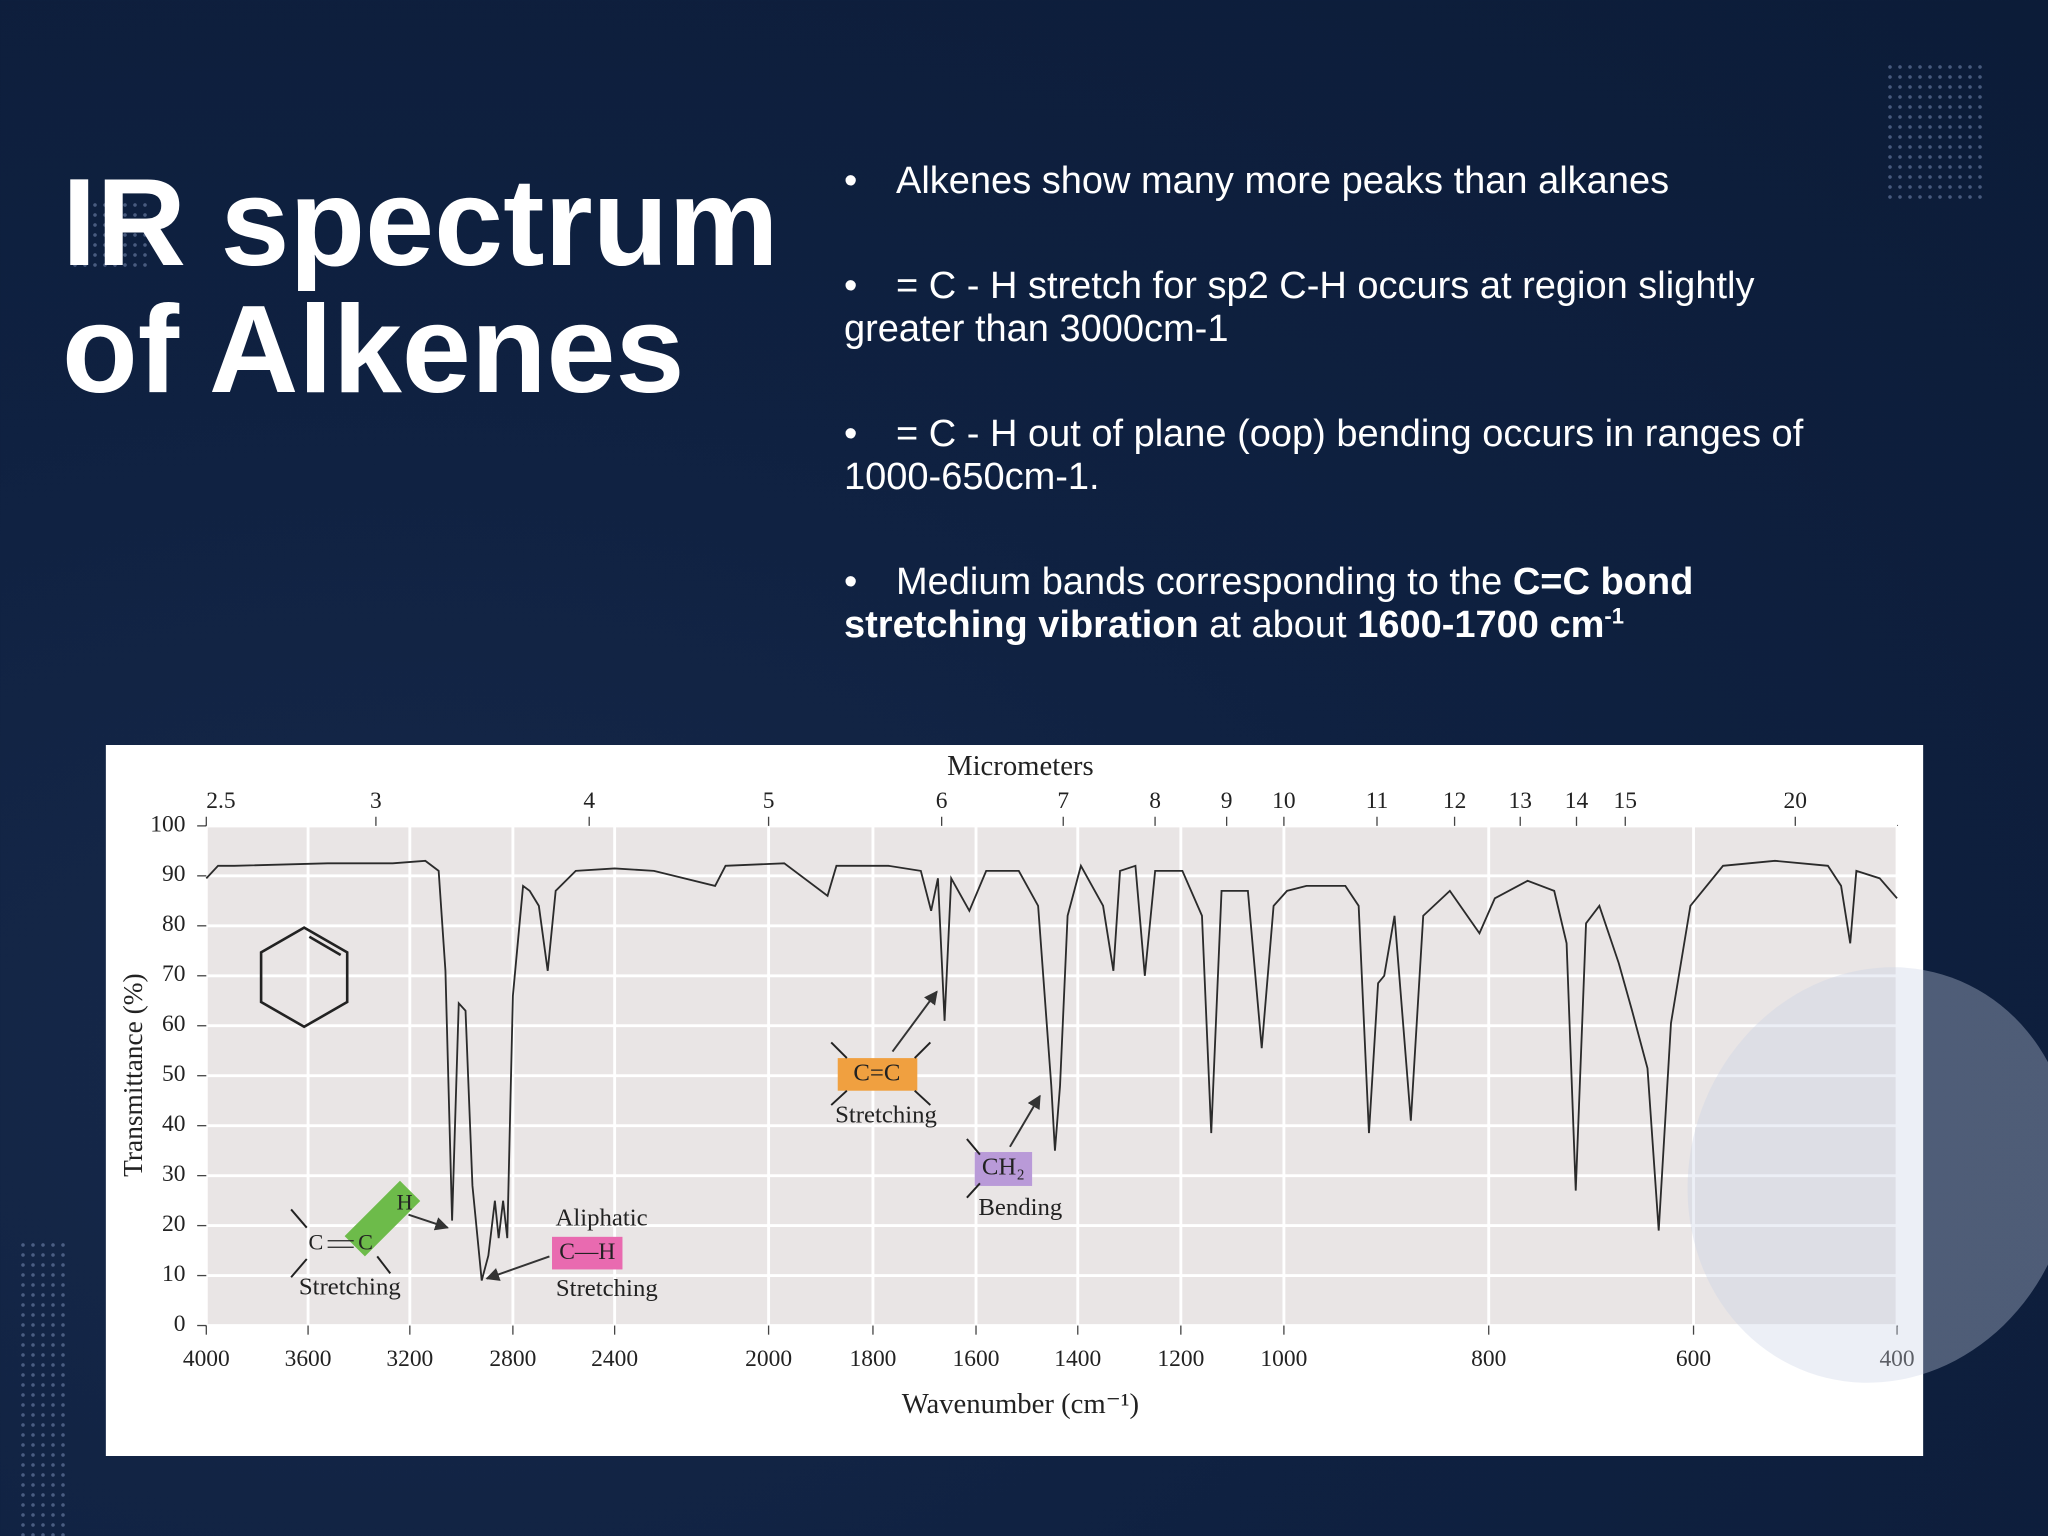  I want to click on annotation: CH₂, so click(1003, 1167).